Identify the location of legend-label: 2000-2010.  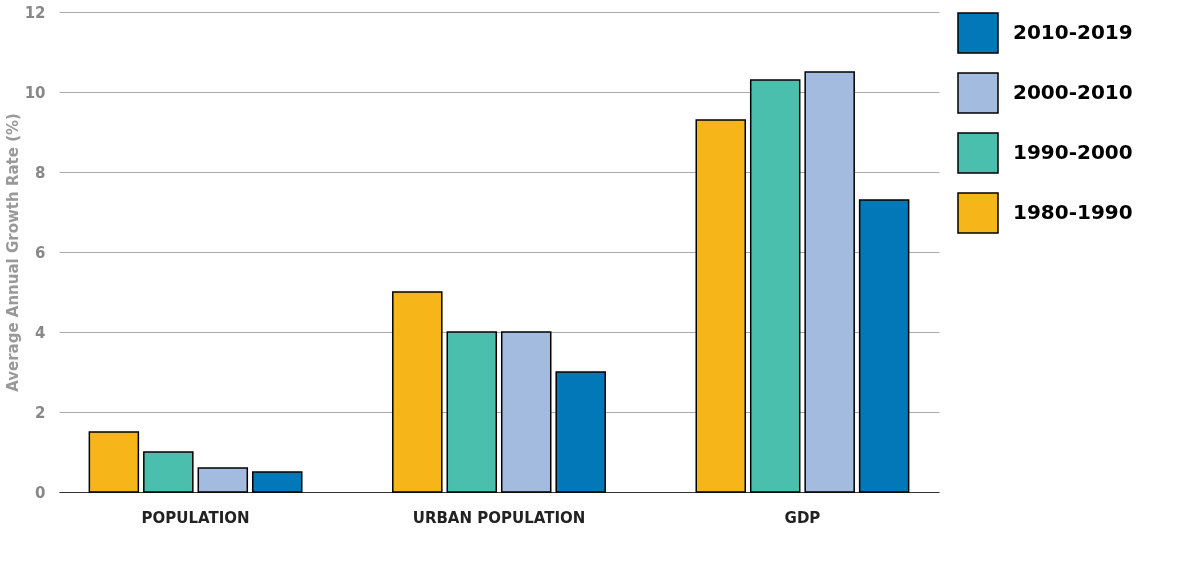
(1073, 92).